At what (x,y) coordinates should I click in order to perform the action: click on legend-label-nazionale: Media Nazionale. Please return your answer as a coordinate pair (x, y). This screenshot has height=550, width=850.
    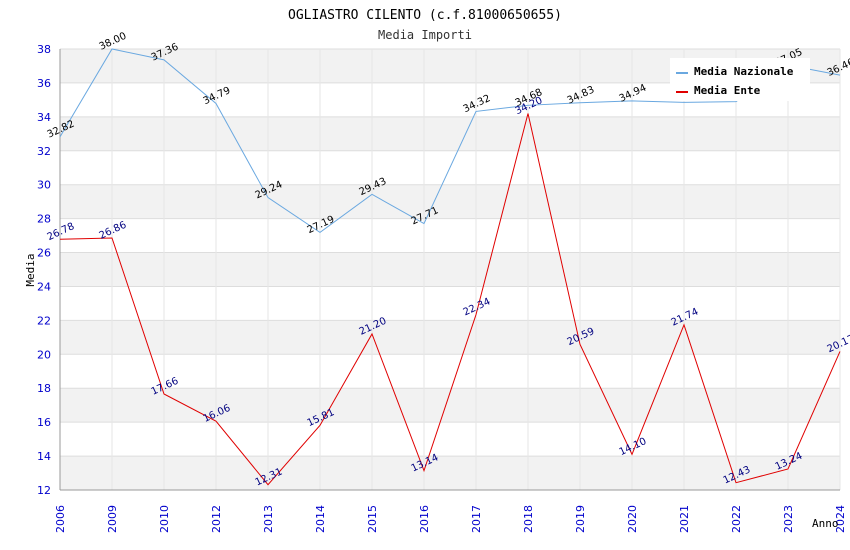
    Looking at the image, I should click on (744, 71).